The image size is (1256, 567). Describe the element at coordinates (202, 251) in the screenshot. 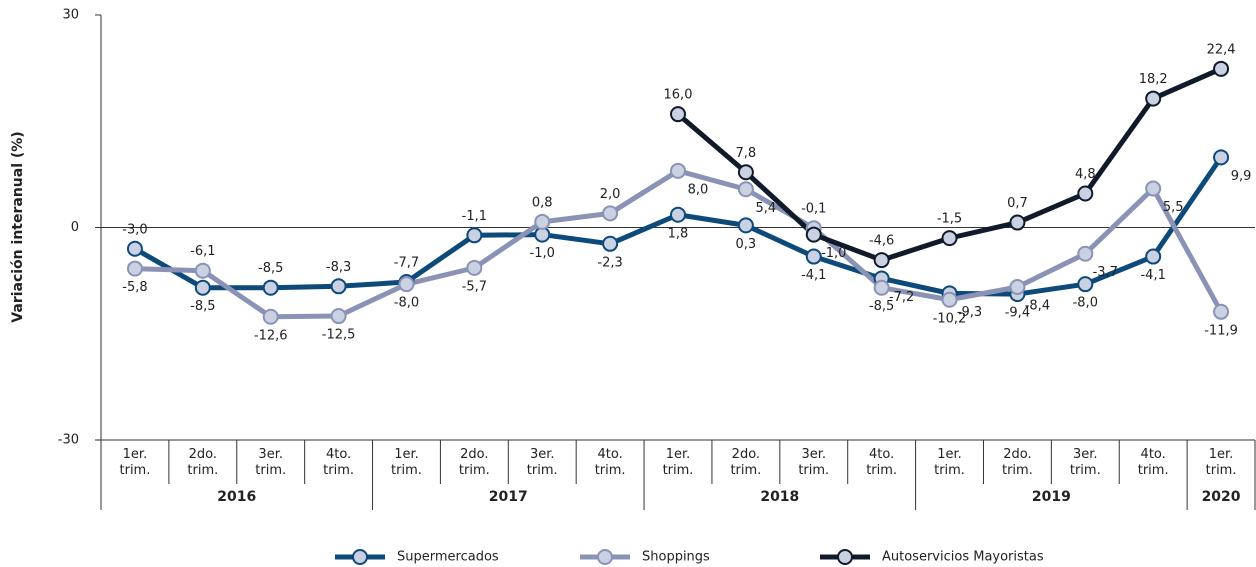

I see `data-label: -6,1` at that location.